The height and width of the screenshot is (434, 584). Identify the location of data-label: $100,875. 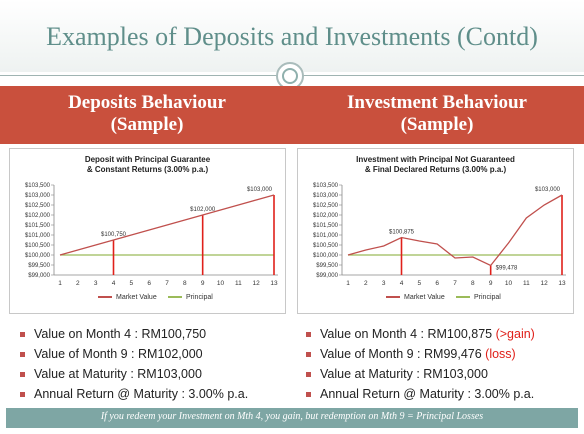
(402, 233).